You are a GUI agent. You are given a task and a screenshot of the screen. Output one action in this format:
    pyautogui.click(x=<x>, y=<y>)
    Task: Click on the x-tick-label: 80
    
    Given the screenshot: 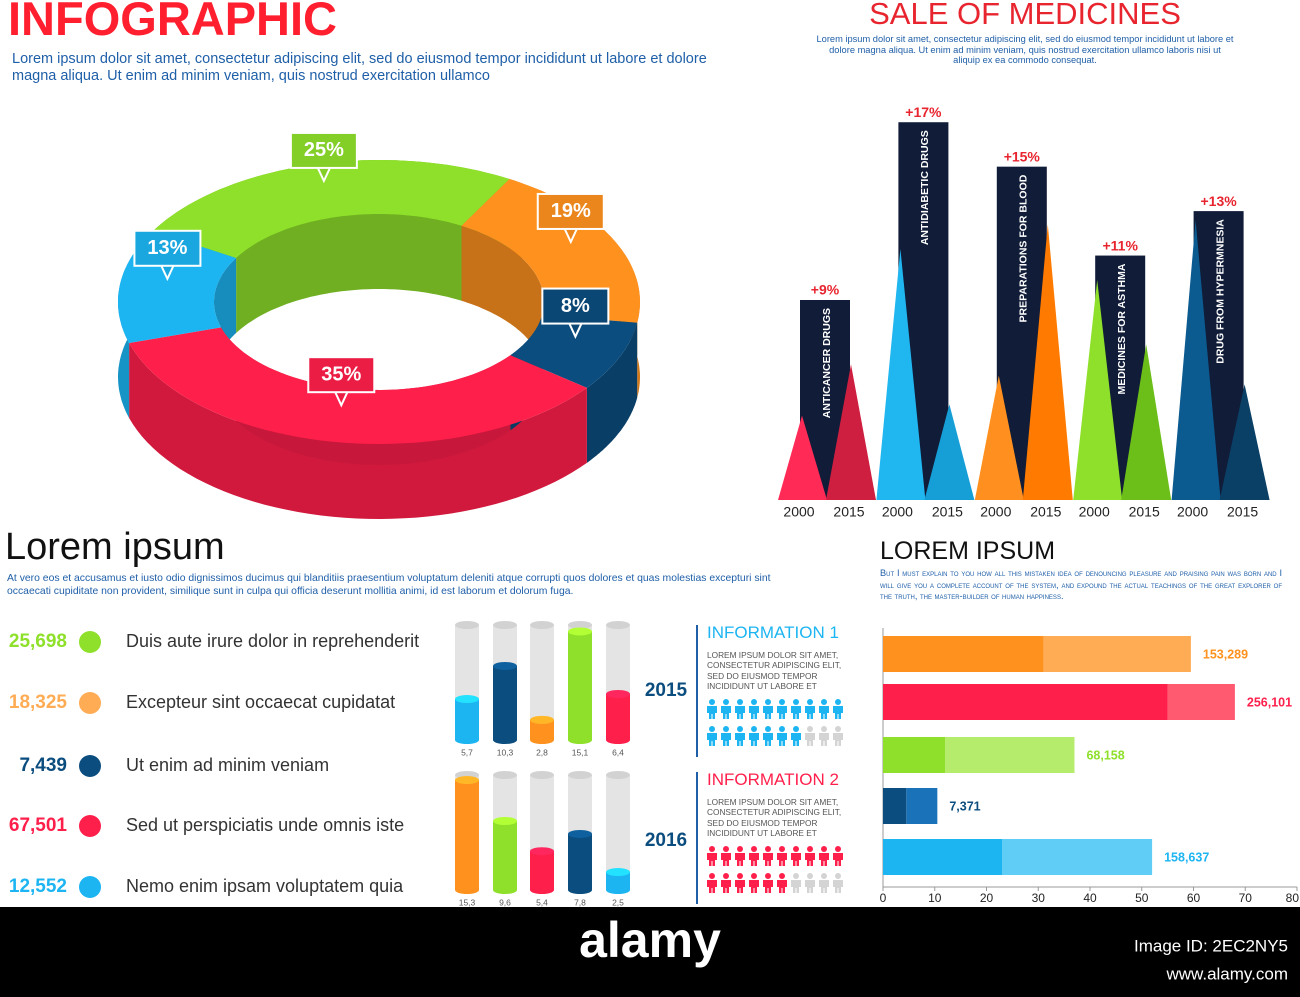 What is the action you would take?
    pyautogui.click(x=1293, y=898)
    